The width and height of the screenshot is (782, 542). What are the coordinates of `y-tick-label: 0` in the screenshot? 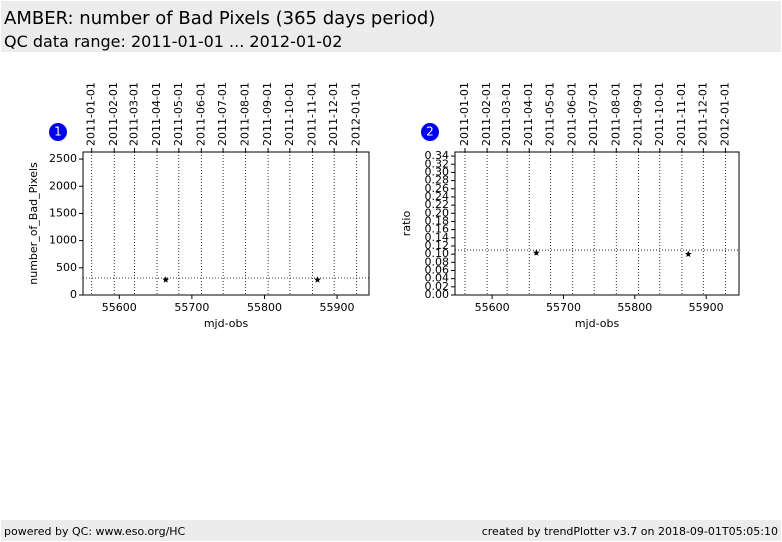 It's located at (73, 294).